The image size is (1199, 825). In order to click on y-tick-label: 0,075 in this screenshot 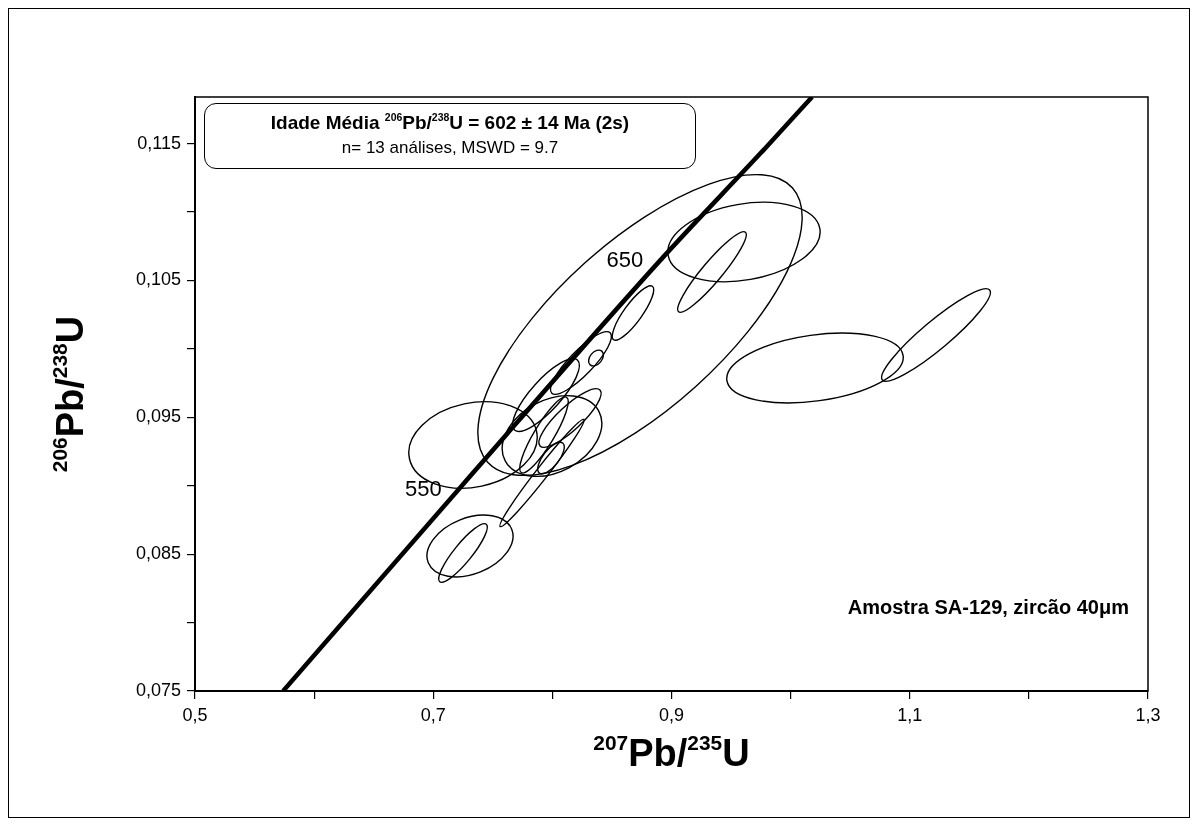, I will do `click(158, 689)`.